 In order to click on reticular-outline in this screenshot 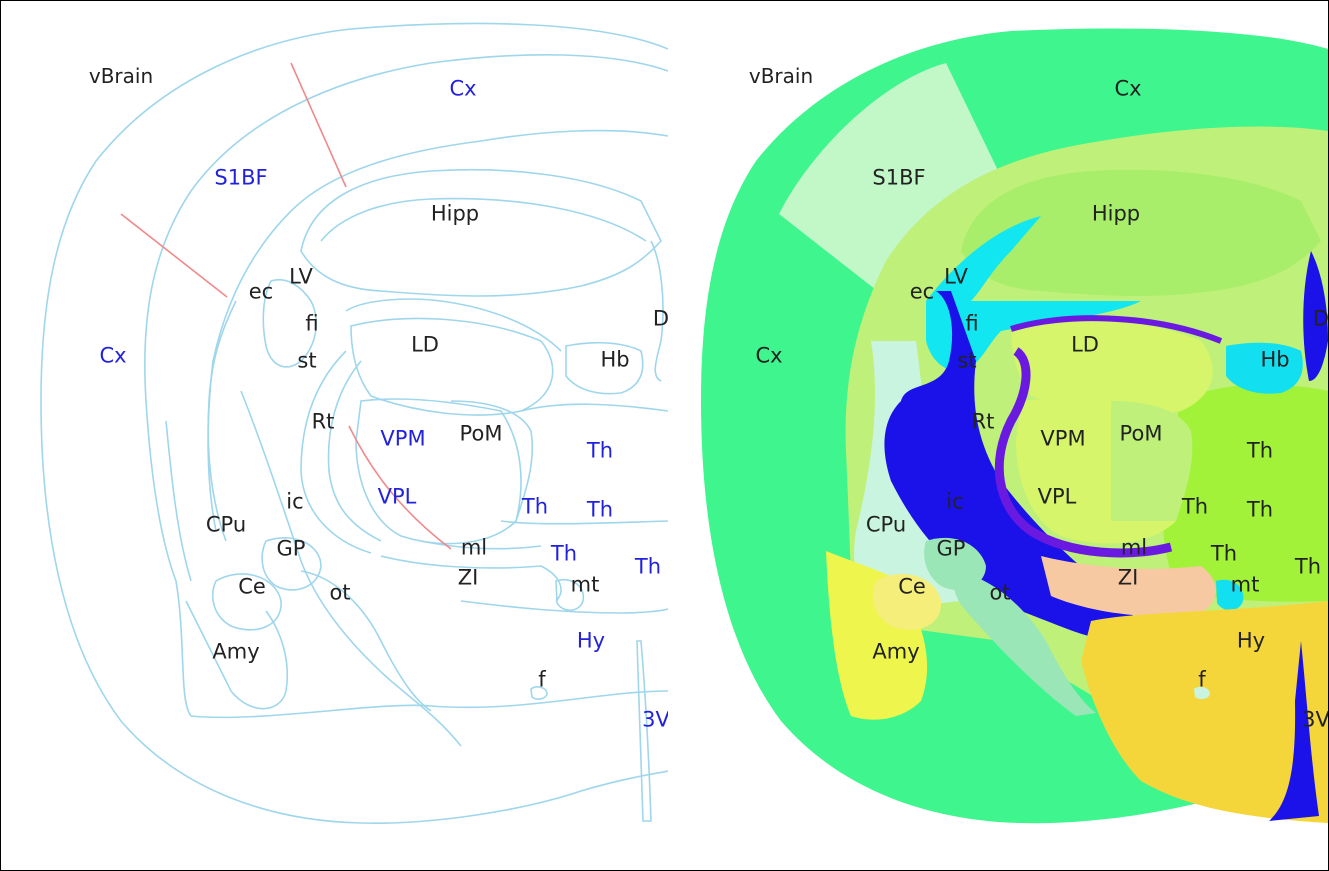, I will do `click(336, 452)`.